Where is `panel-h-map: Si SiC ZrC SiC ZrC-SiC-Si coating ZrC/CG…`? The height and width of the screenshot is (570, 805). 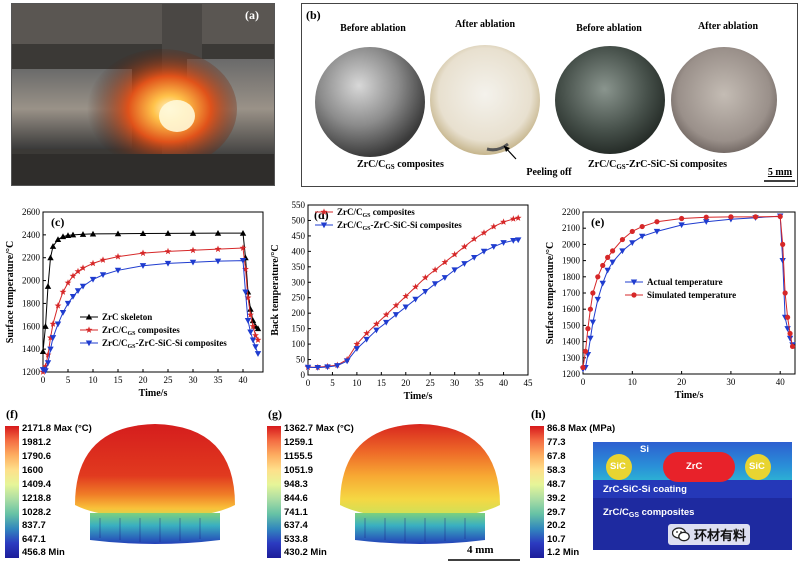 panel-h-map: Si SiC ZrC SiC ZrC-SiC-Si coating ZrC/CG… is located at coordinates (692, 496).